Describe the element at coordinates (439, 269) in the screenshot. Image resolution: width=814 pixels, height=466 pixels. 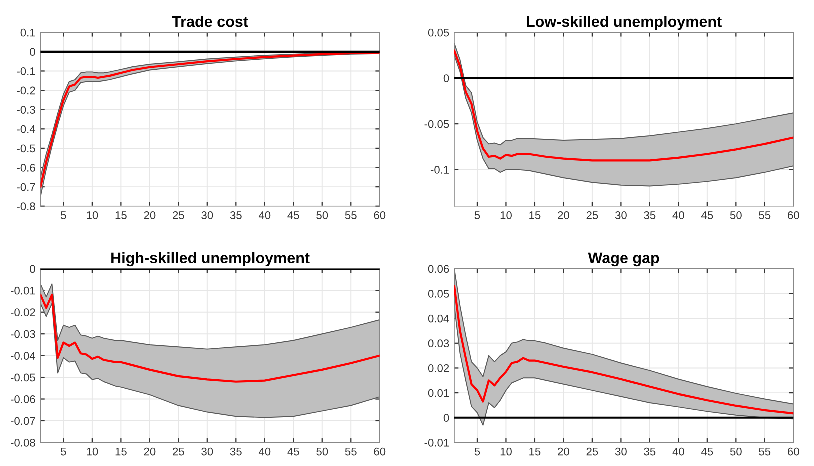
I see `y-tick-label: 0.06` at that location.